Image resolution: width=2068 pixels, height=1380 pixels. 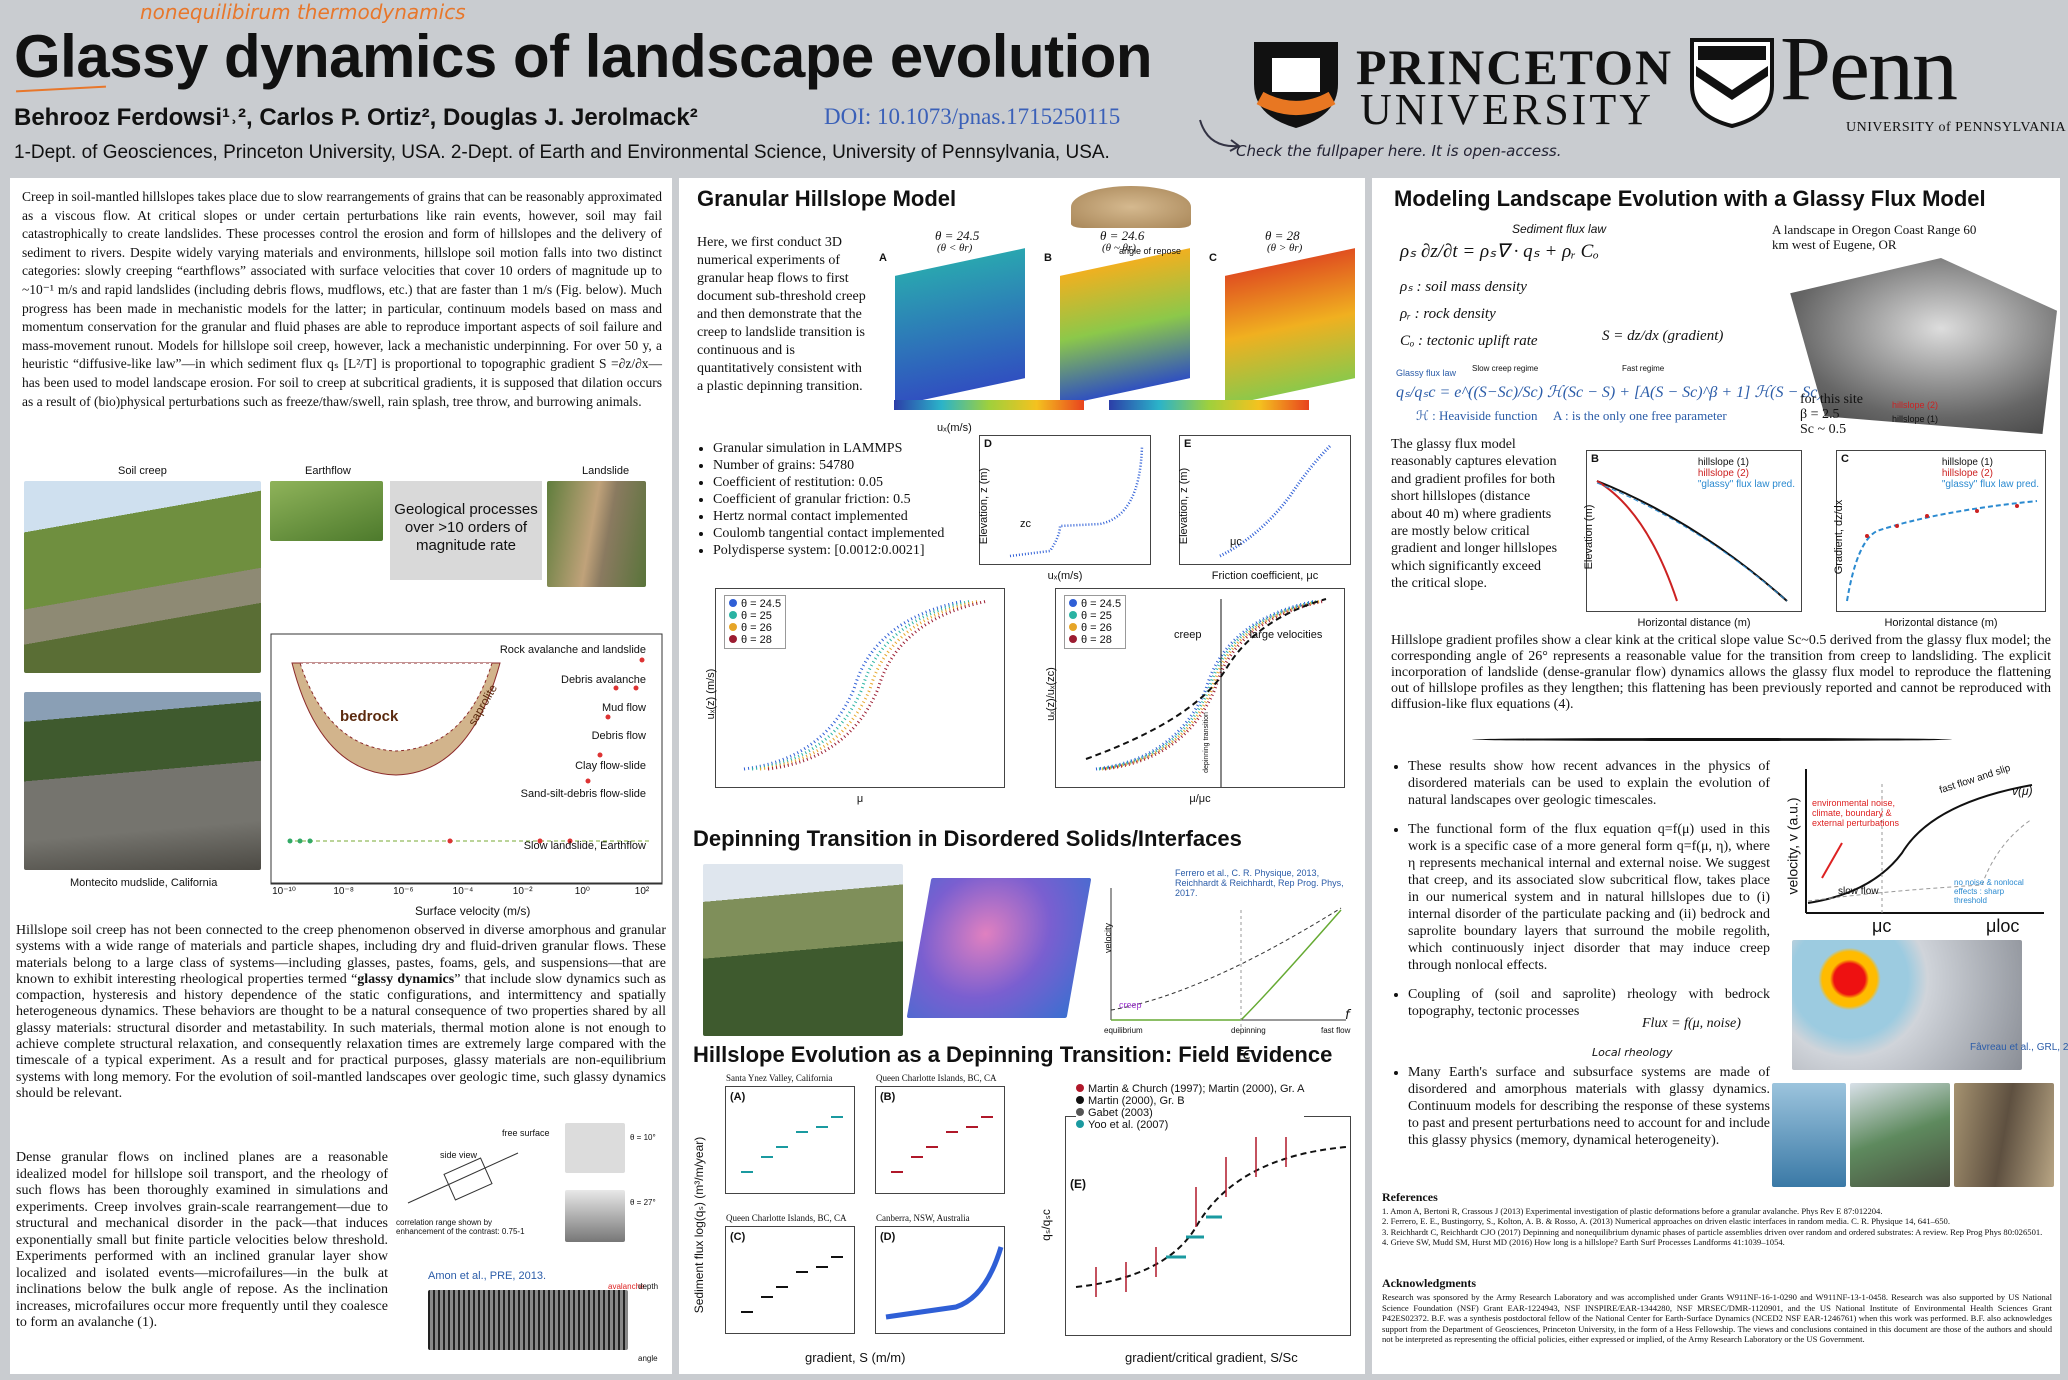 What do you see at coordinates (888, 1097) in the screenshot?
I see `panel-letter: (B)` at bounding box center [888, 1097].